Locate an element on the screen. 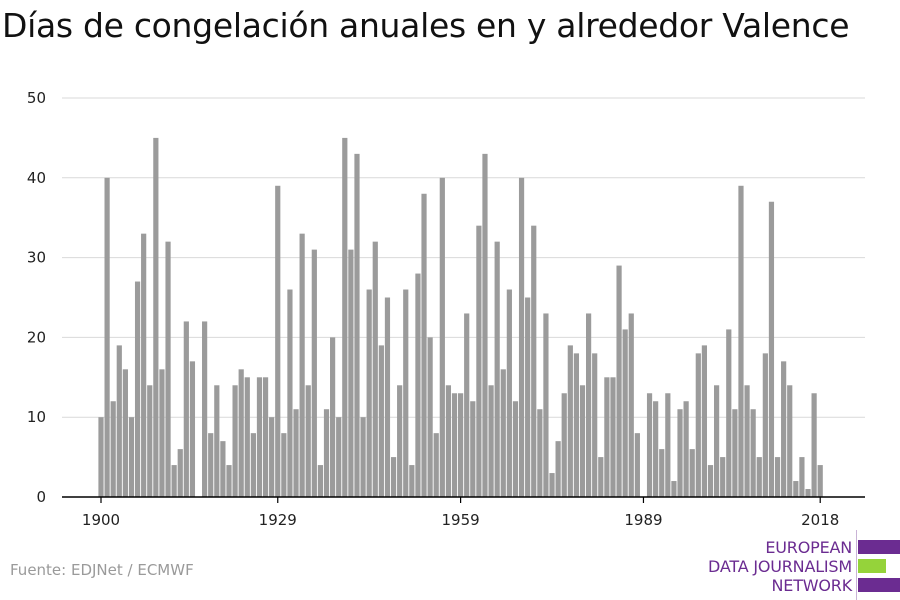  bar-1976 is located at coordinates (564, 445).